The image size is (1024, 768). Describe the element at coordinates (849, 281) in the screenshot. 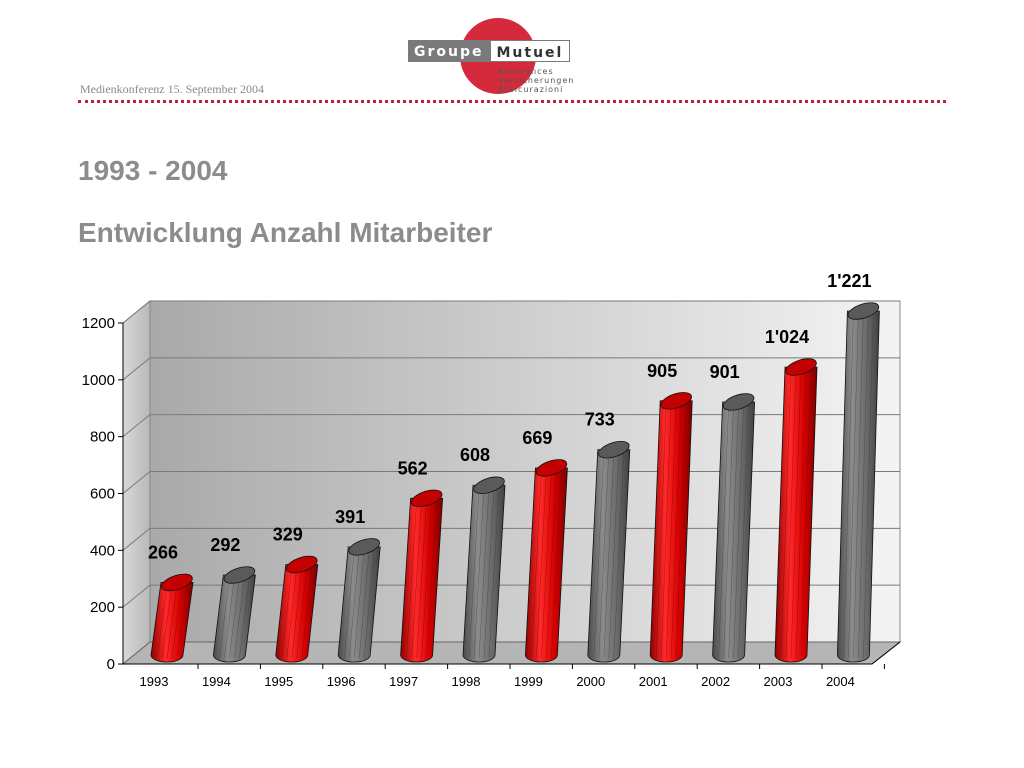

I see `data-label: 1'221` at that location.